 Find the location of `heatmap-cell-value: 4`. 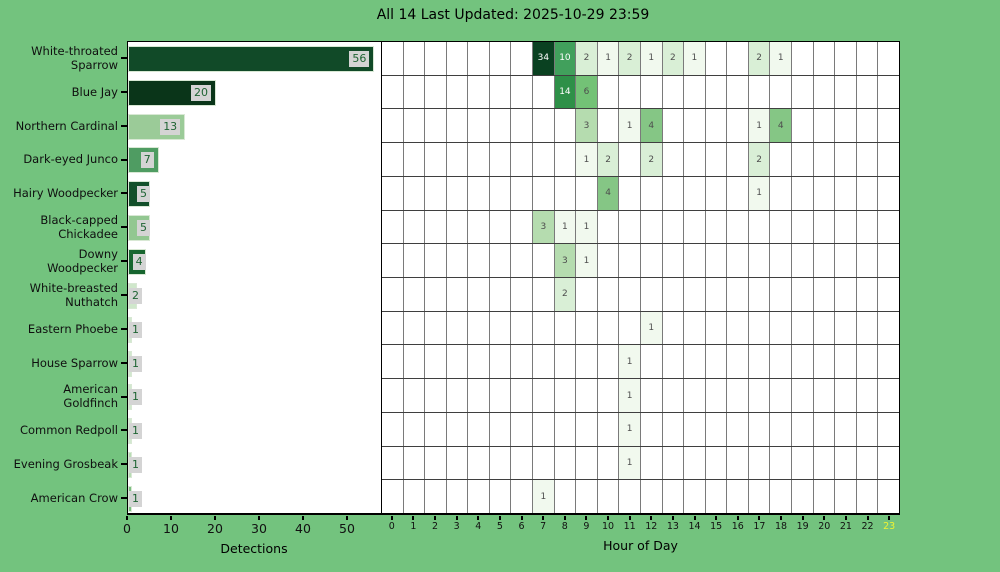

heatmap-cell-value: 4 is located at coordinates (780, 125).